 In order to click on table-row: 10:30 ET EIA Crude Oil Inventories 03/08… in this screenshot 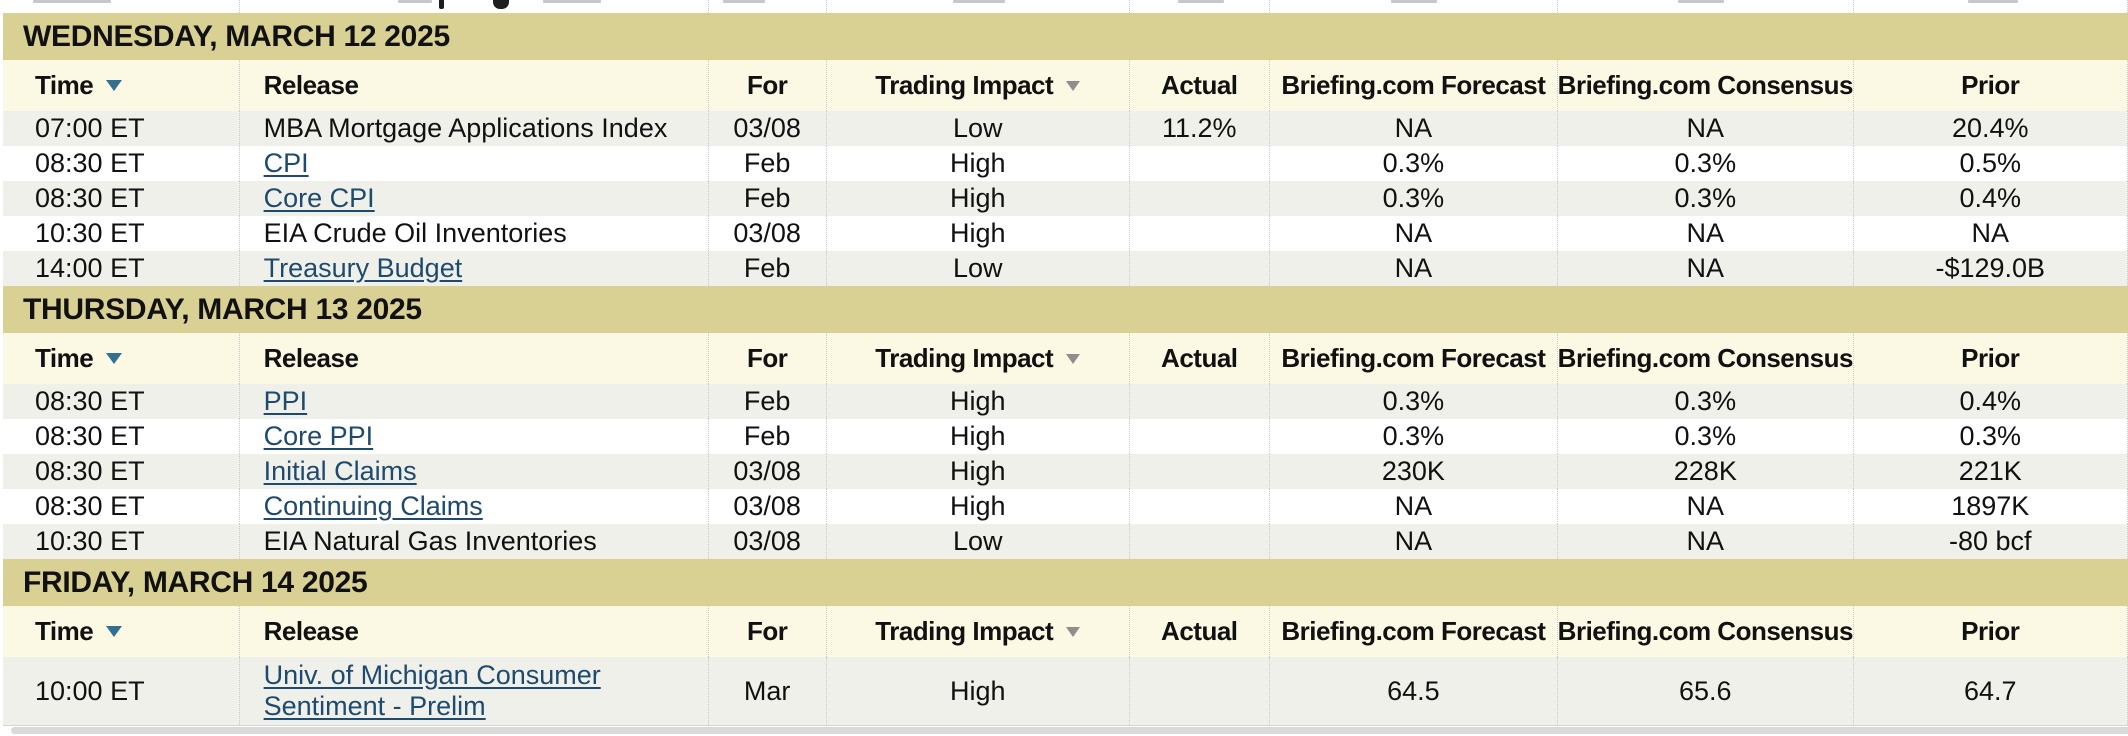, I will do `click(1065, 233)`.